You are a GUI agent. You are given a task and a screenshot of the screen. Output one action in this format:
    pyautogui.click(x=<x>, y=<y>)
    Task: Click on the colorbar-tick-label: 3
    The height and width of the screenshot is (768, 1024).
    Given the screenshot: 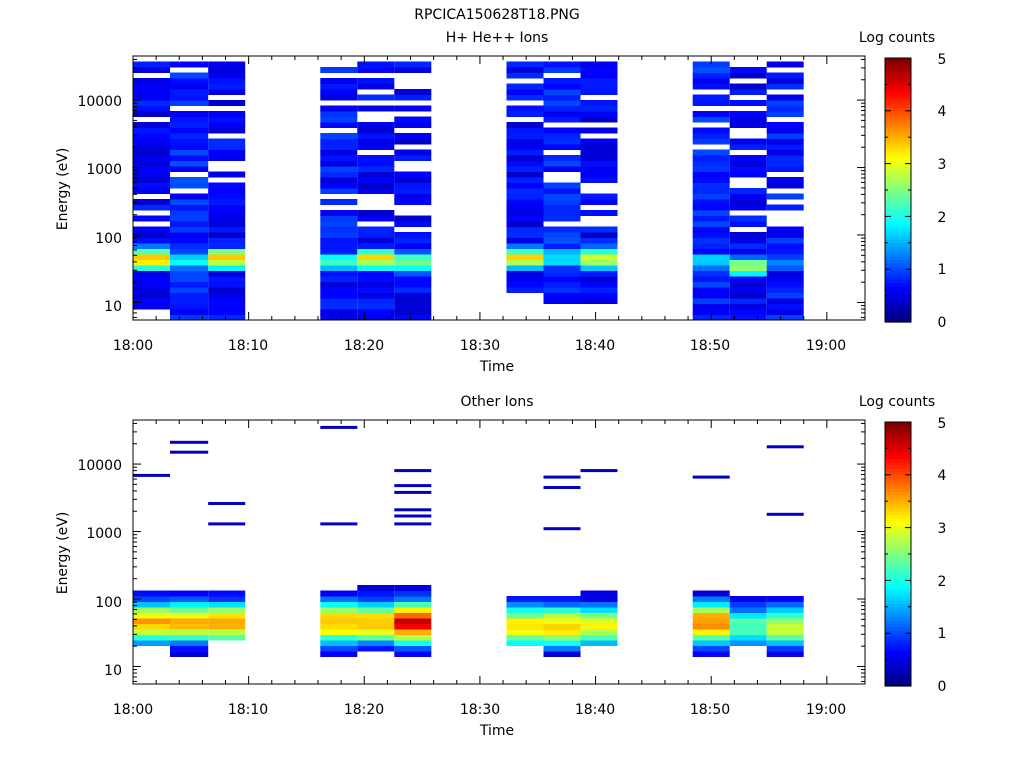 What is the action you would take?
    pyautogui.click(x=942, y=529)
    